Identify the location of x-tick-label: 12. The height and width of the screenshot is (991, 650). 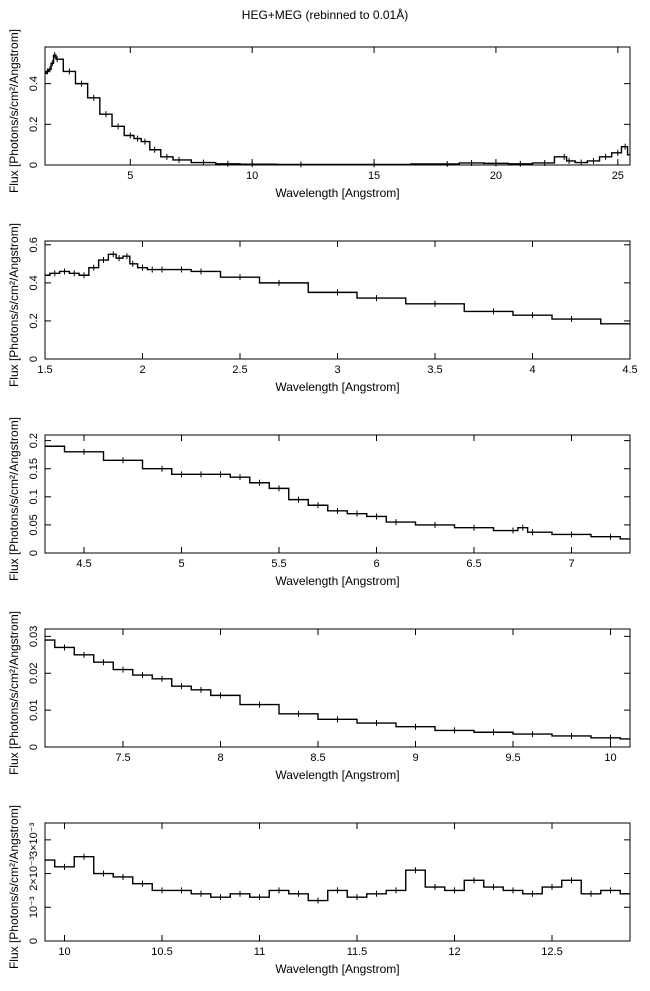
(454, 952).